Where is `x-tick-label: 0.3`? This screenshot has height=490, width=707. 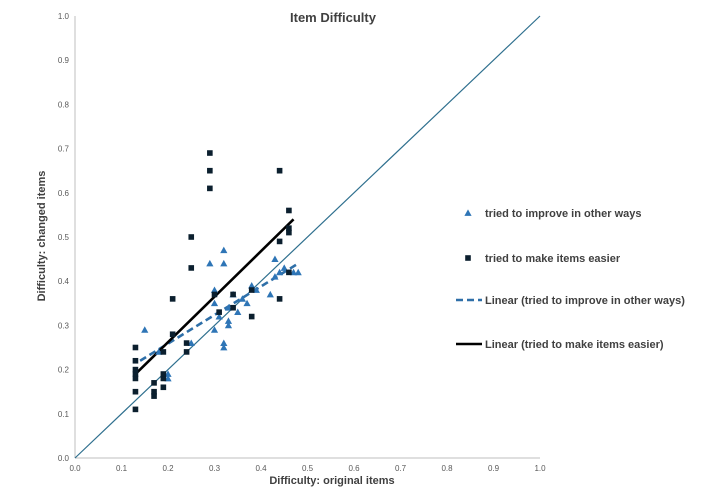 x-tick-label: 0.3 is located at coordinates (215, 468).